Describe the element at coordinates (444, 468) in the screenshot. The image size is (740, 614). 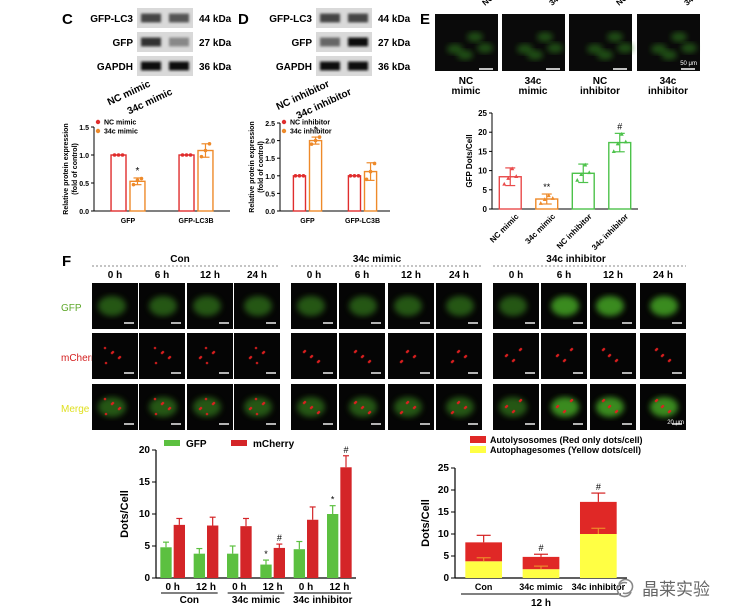
I see `y-tick-label: 25` at that location.